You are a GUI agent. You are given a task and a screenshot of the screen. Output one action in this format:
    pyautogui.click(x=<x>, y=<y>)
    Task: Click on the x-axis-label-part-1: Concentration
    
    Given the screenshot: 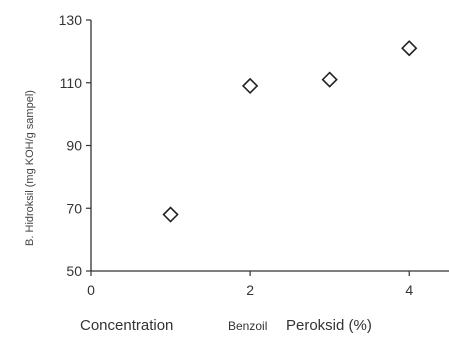 What is the action you would take?
    pyautogui.click(x=126, y=325)
    